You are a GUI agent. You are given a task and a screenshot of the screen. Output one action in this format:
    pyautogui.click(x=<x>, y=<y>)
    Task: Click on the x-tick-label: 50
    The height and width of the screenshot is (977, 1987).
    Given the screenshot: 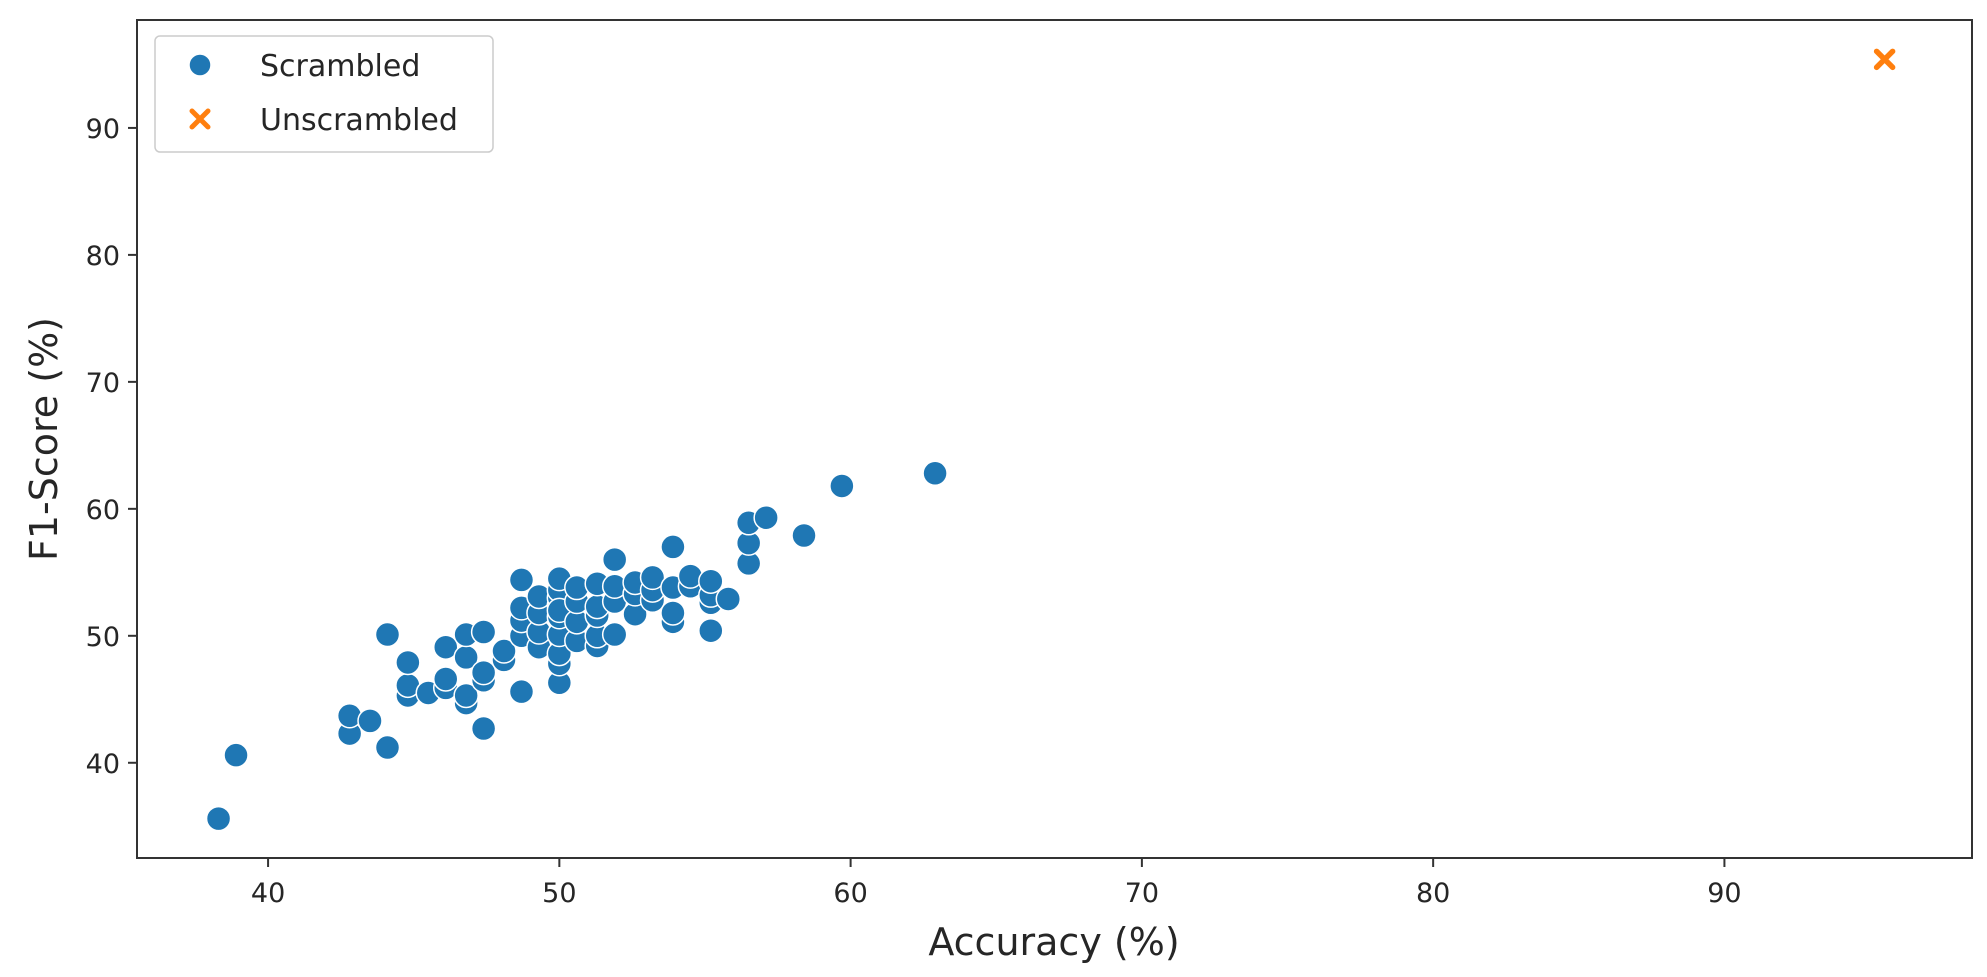 What is the action you would take?
    pyautogui.click(x=559, y=893)
    